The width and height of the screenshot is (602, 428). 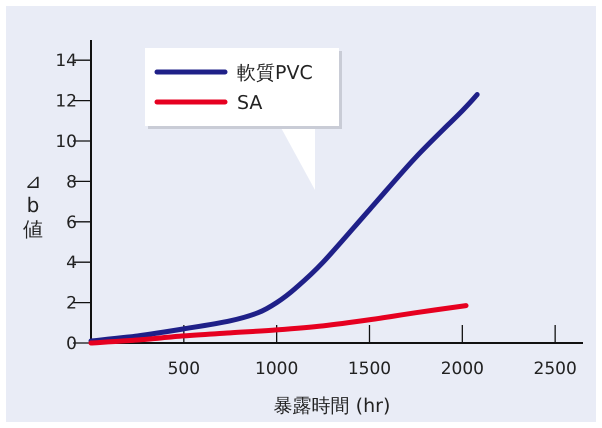 What do you see at coordinates (33, 205) in the screenshot?
I see `y-axis-title: ⊿b値` at bounding box center [33, 205].